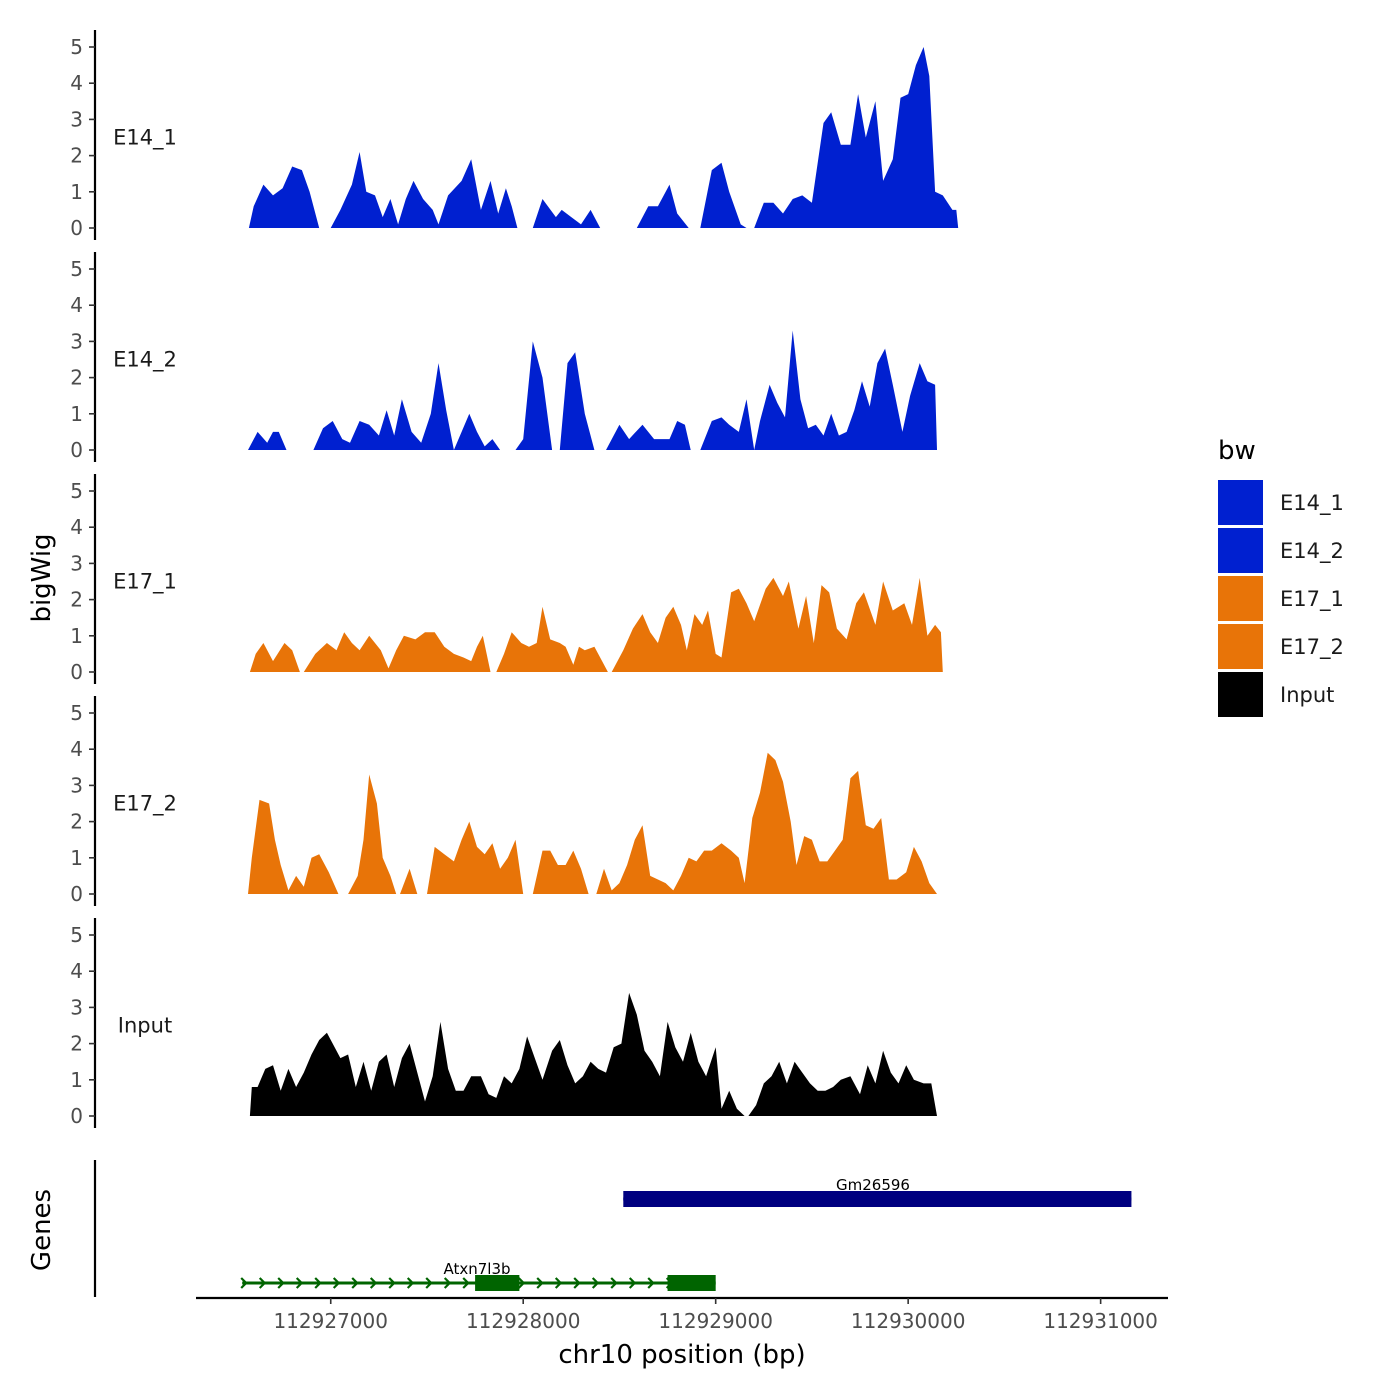 This screenshot has width=1400, height=1400. I want to click on track-label: E17_2, so click(145, 804).